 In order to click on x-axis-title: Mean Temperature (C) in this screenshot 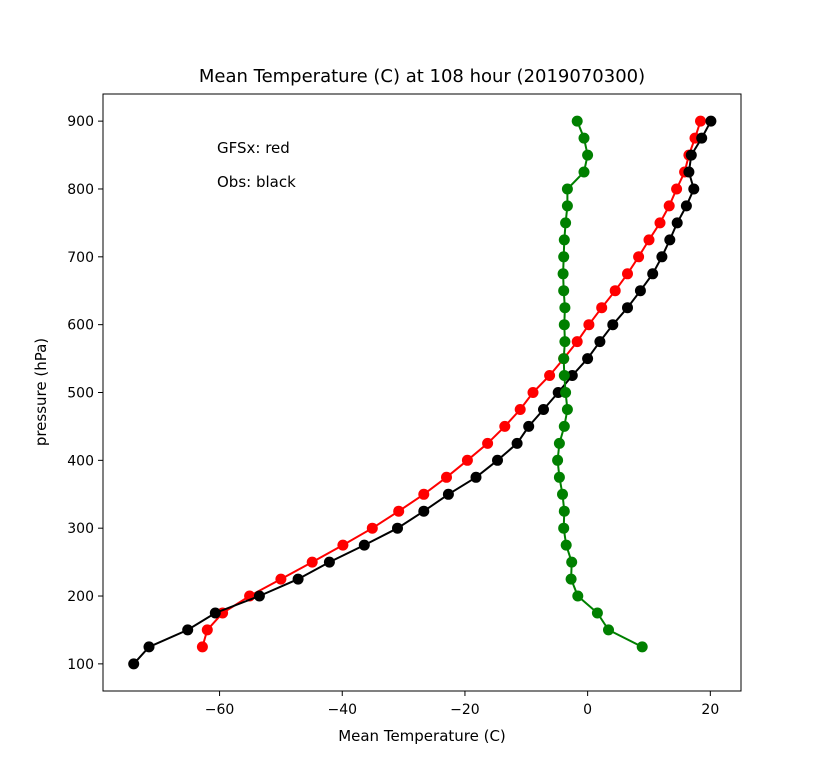, I will do `click(422, 736)`.